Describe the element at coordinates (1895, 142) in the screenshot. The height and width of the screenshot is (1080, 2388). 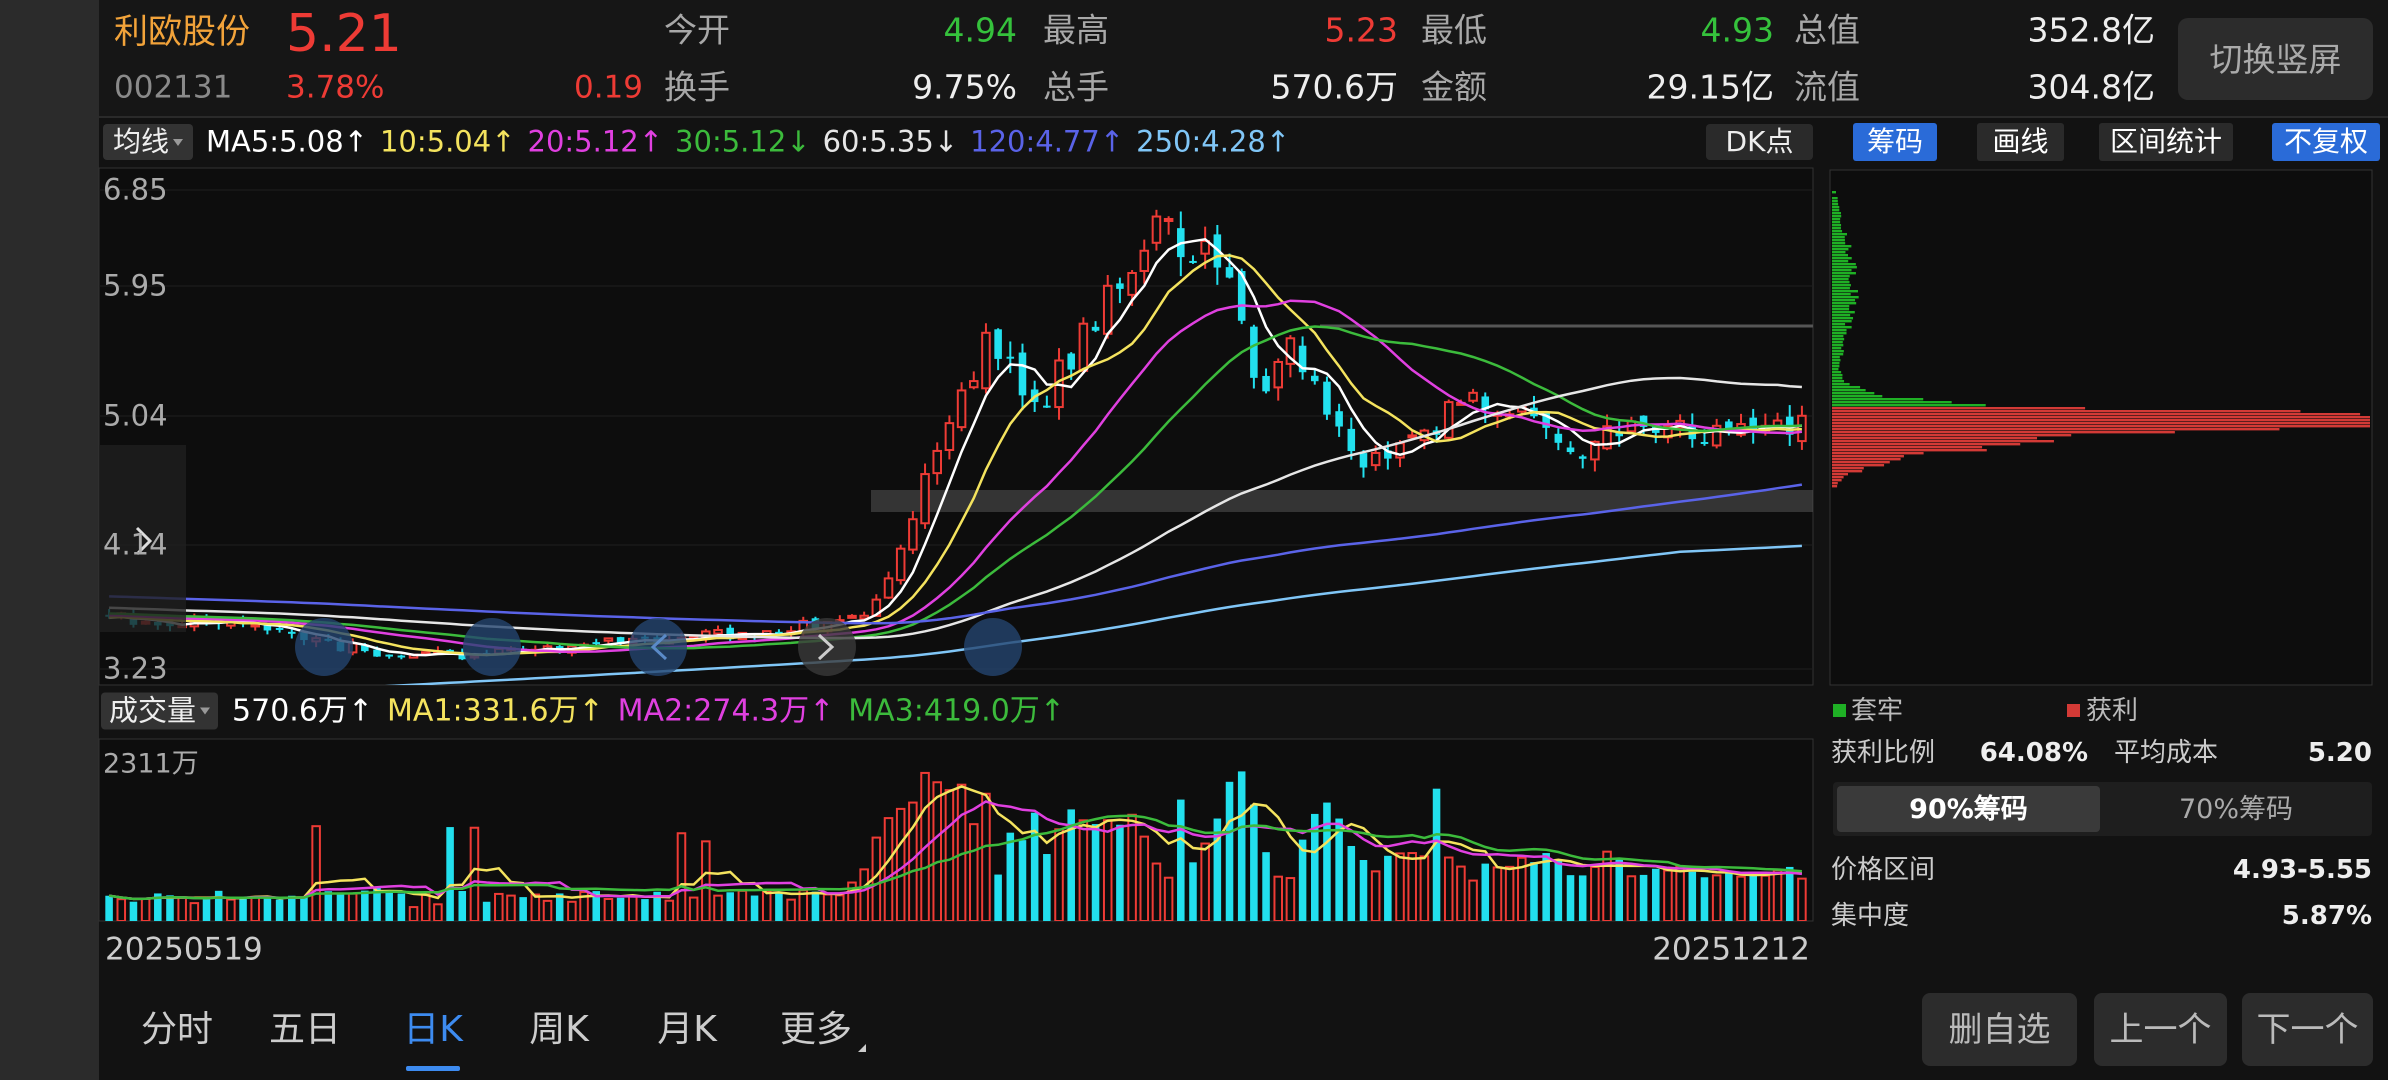
I see `tool-button: 筹码` at that location.